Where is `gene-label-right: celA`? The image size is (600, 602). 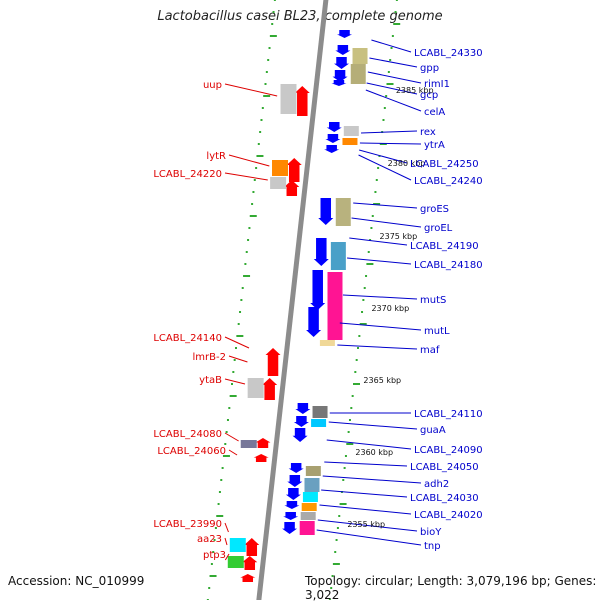
gene-label-right: celA is located at coordinates (434, 112).